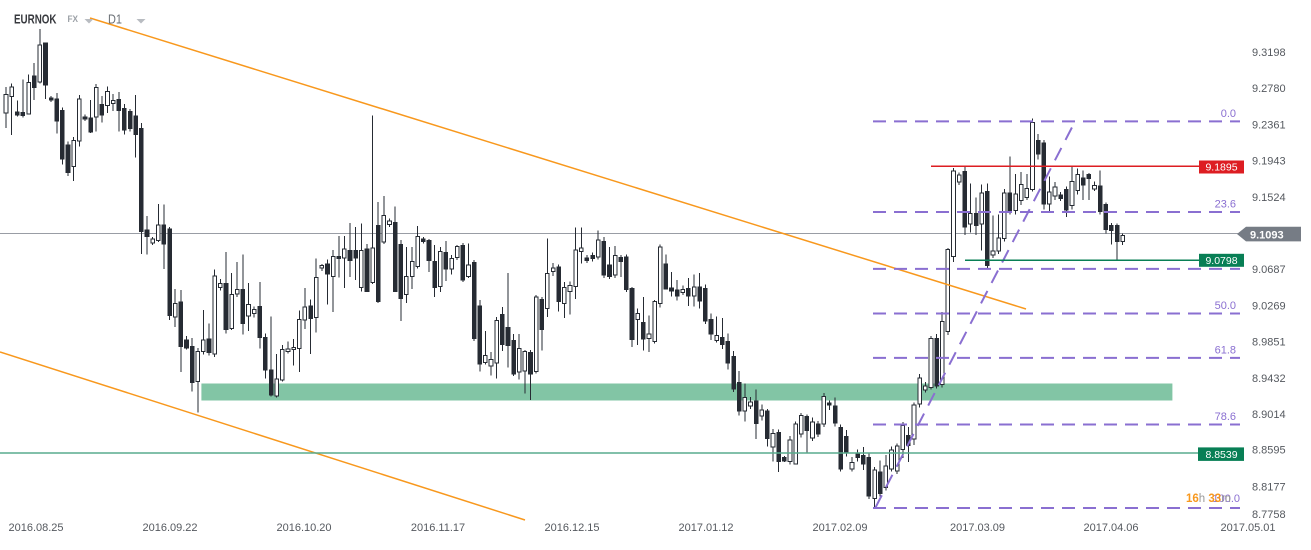 This screenshot has width=1311, height=550. What do you see at coordinates (1225, 350) in the screenshot?
I see `svg-text: 61.8` at bounding box center [1225, 350].